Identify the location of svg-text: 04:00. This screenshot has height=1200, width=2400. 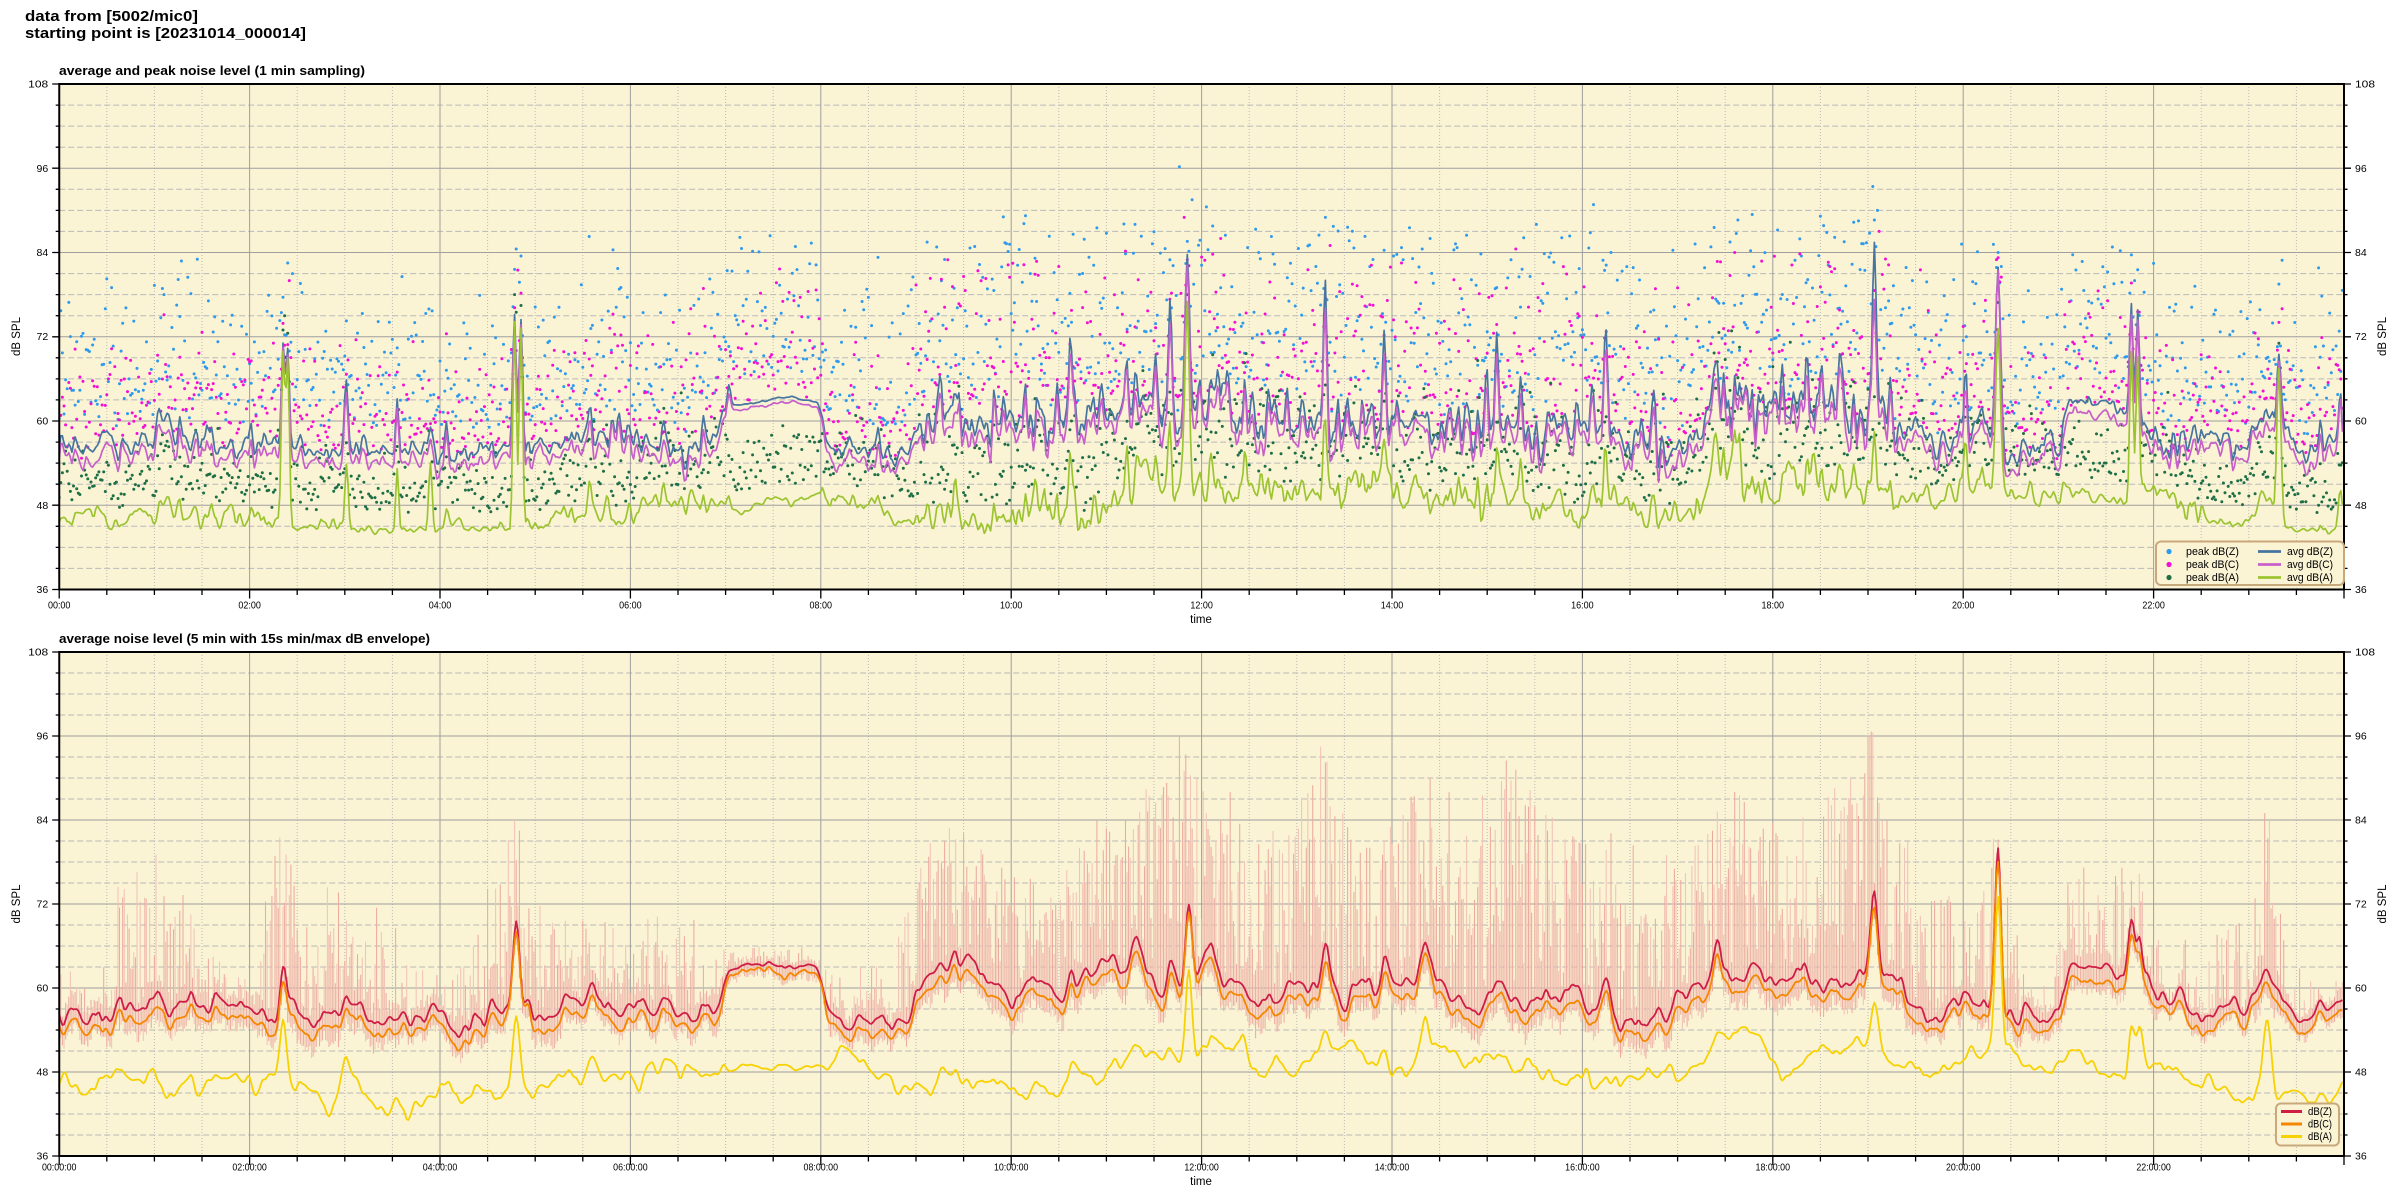
(440, 606).